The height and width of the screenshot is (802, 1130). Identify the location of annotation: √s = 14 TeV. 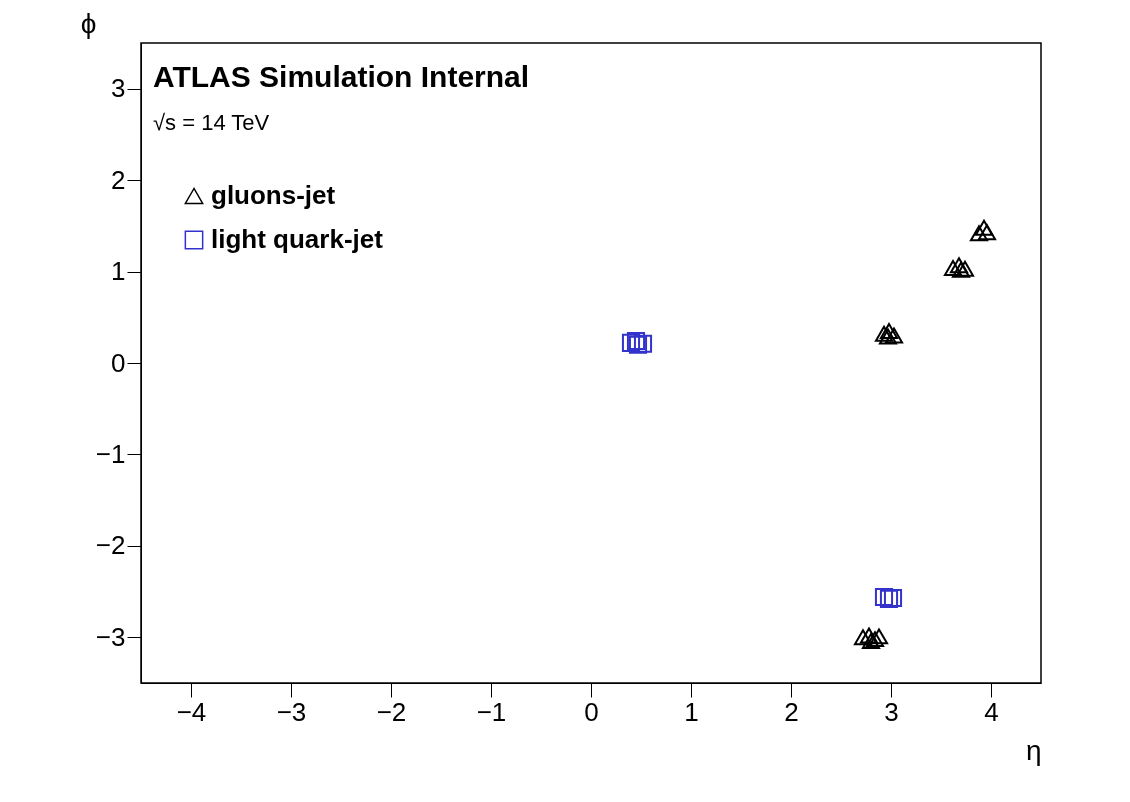
(211, 122).